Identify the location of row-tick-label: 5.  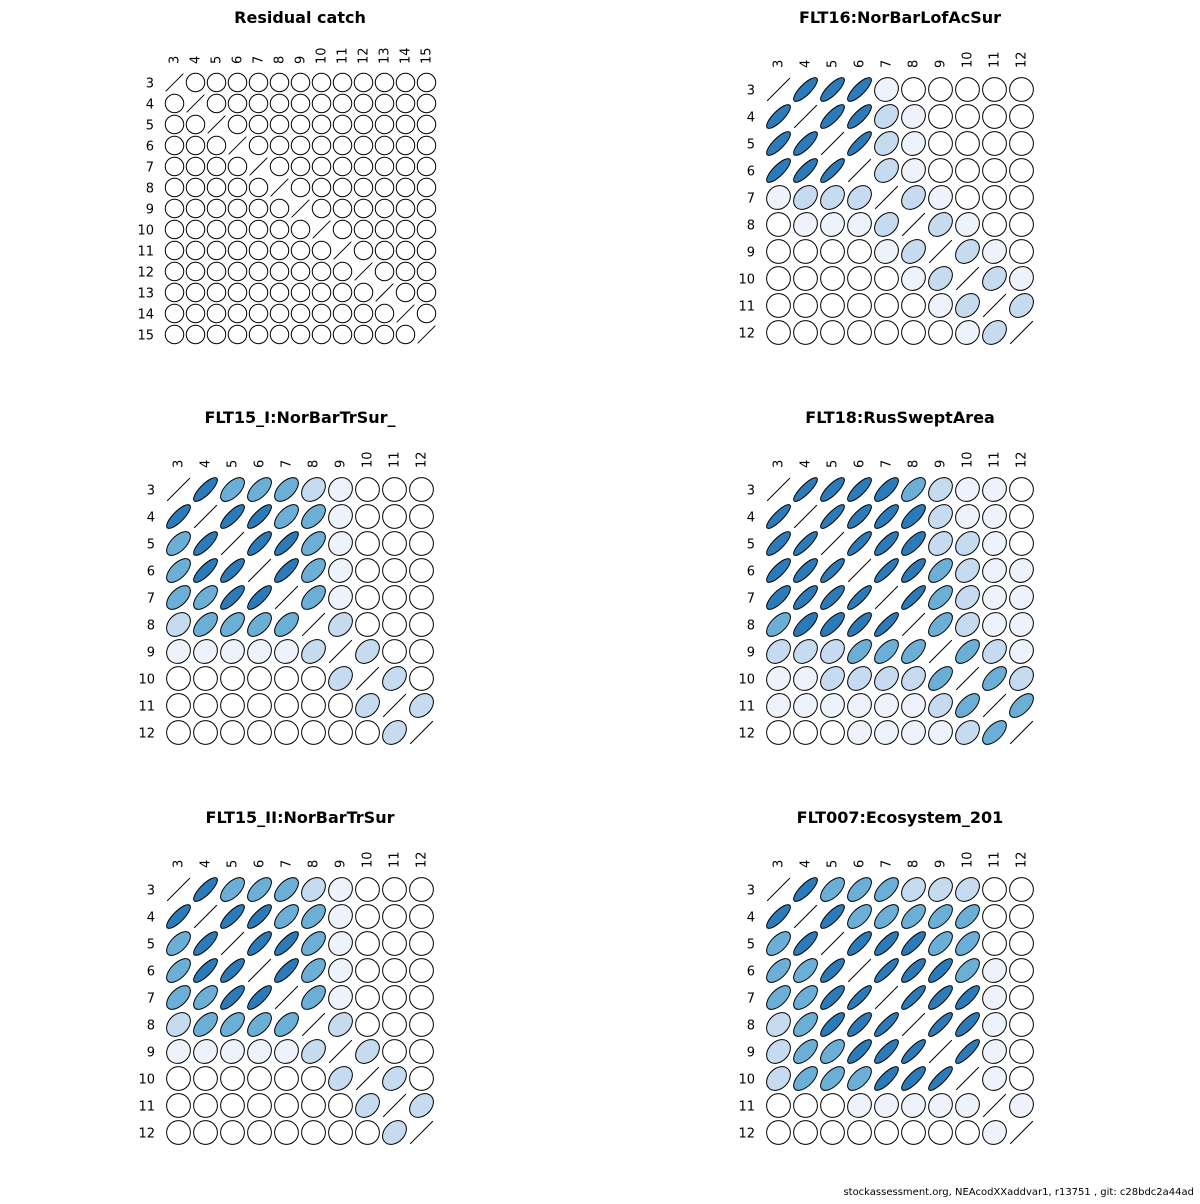
(751, 145).